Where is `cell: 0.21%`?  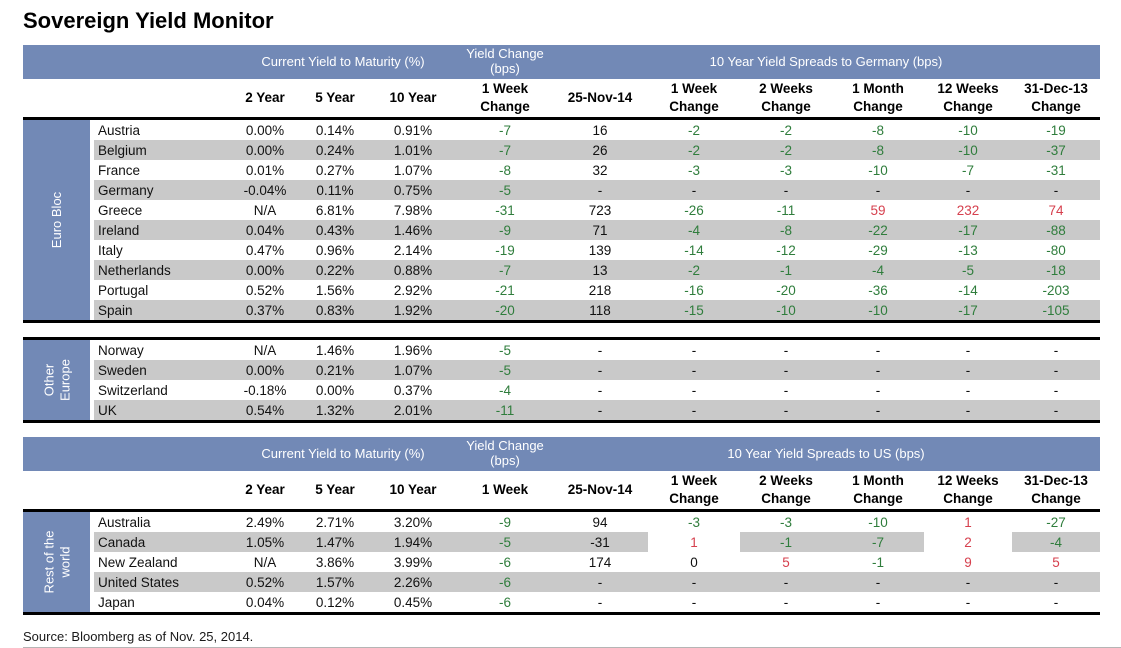 cell: 0.21% is located at coordinates (335, 370).